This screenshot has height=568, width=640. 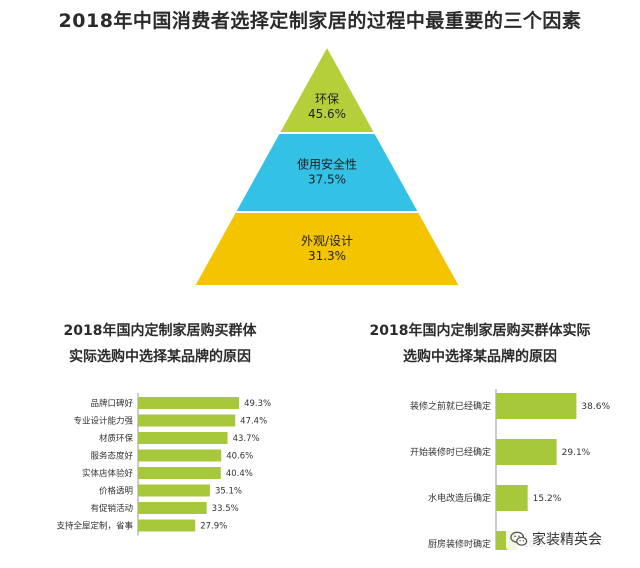 I want to click on value-label: 38.6%, so click(x=595, y=407).